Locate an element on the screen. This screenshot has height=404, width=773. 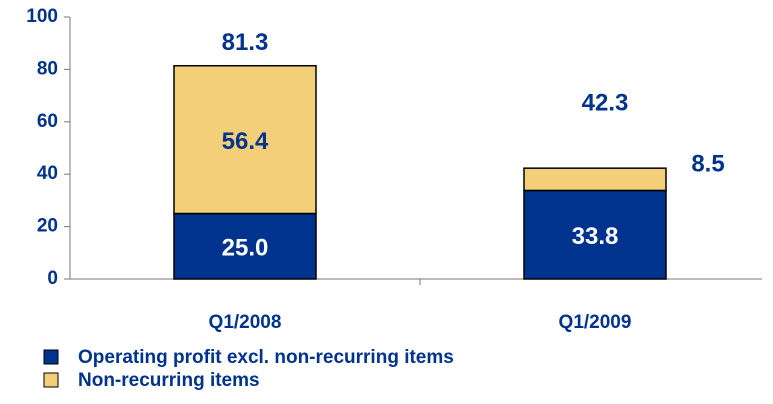
data-label: 56.4 is located at coordinates (245, 141).